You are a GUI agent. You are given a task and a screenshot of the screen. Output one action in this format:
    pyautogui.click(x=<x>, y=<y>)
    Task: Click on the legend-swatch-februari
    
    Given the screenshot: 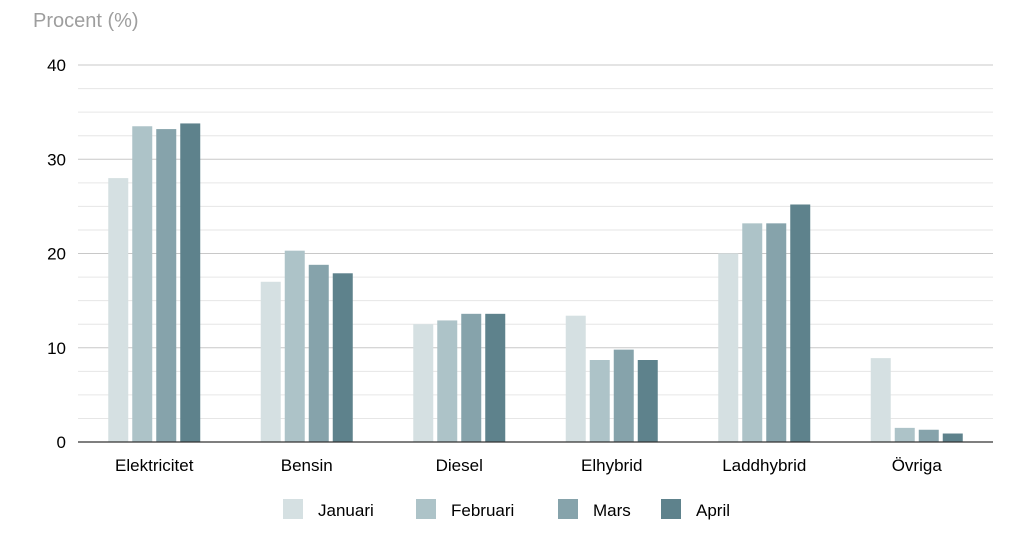 What is the action you would take?
    pyautogui.click(x=426, y=509)
    